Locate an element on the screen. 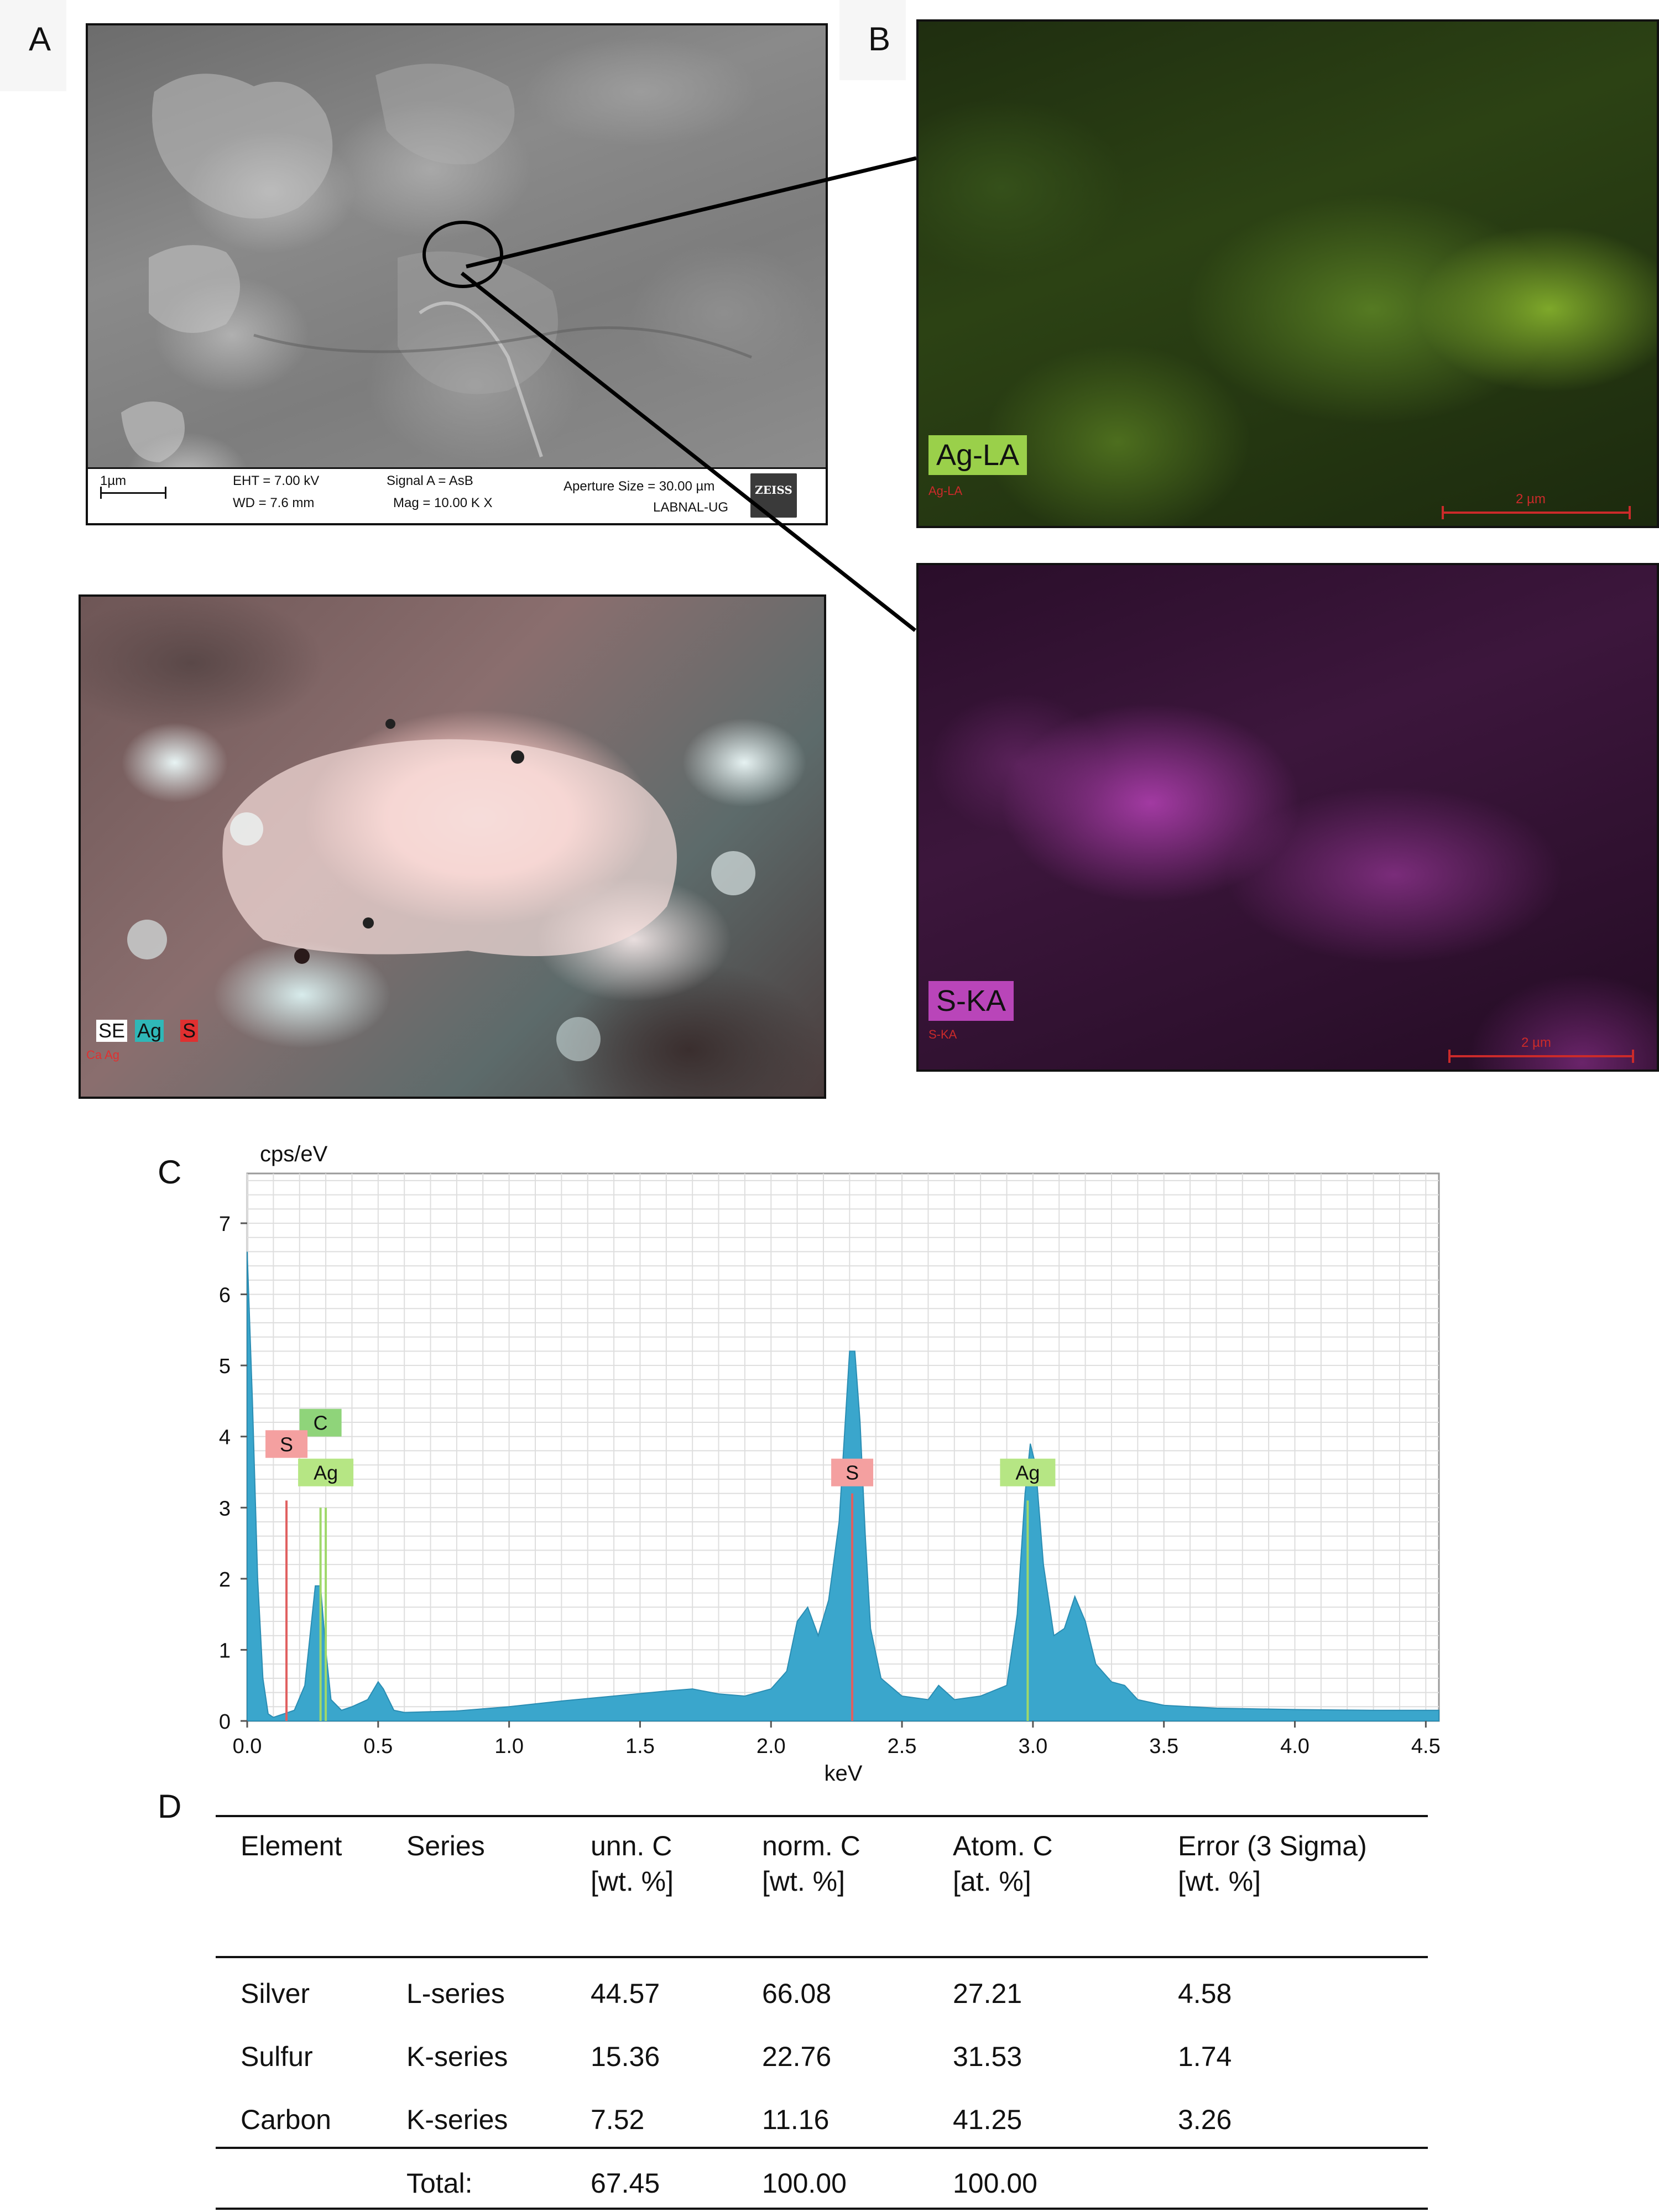  x-tick-label: 4.5 is located at coordinates (1426, 1747).